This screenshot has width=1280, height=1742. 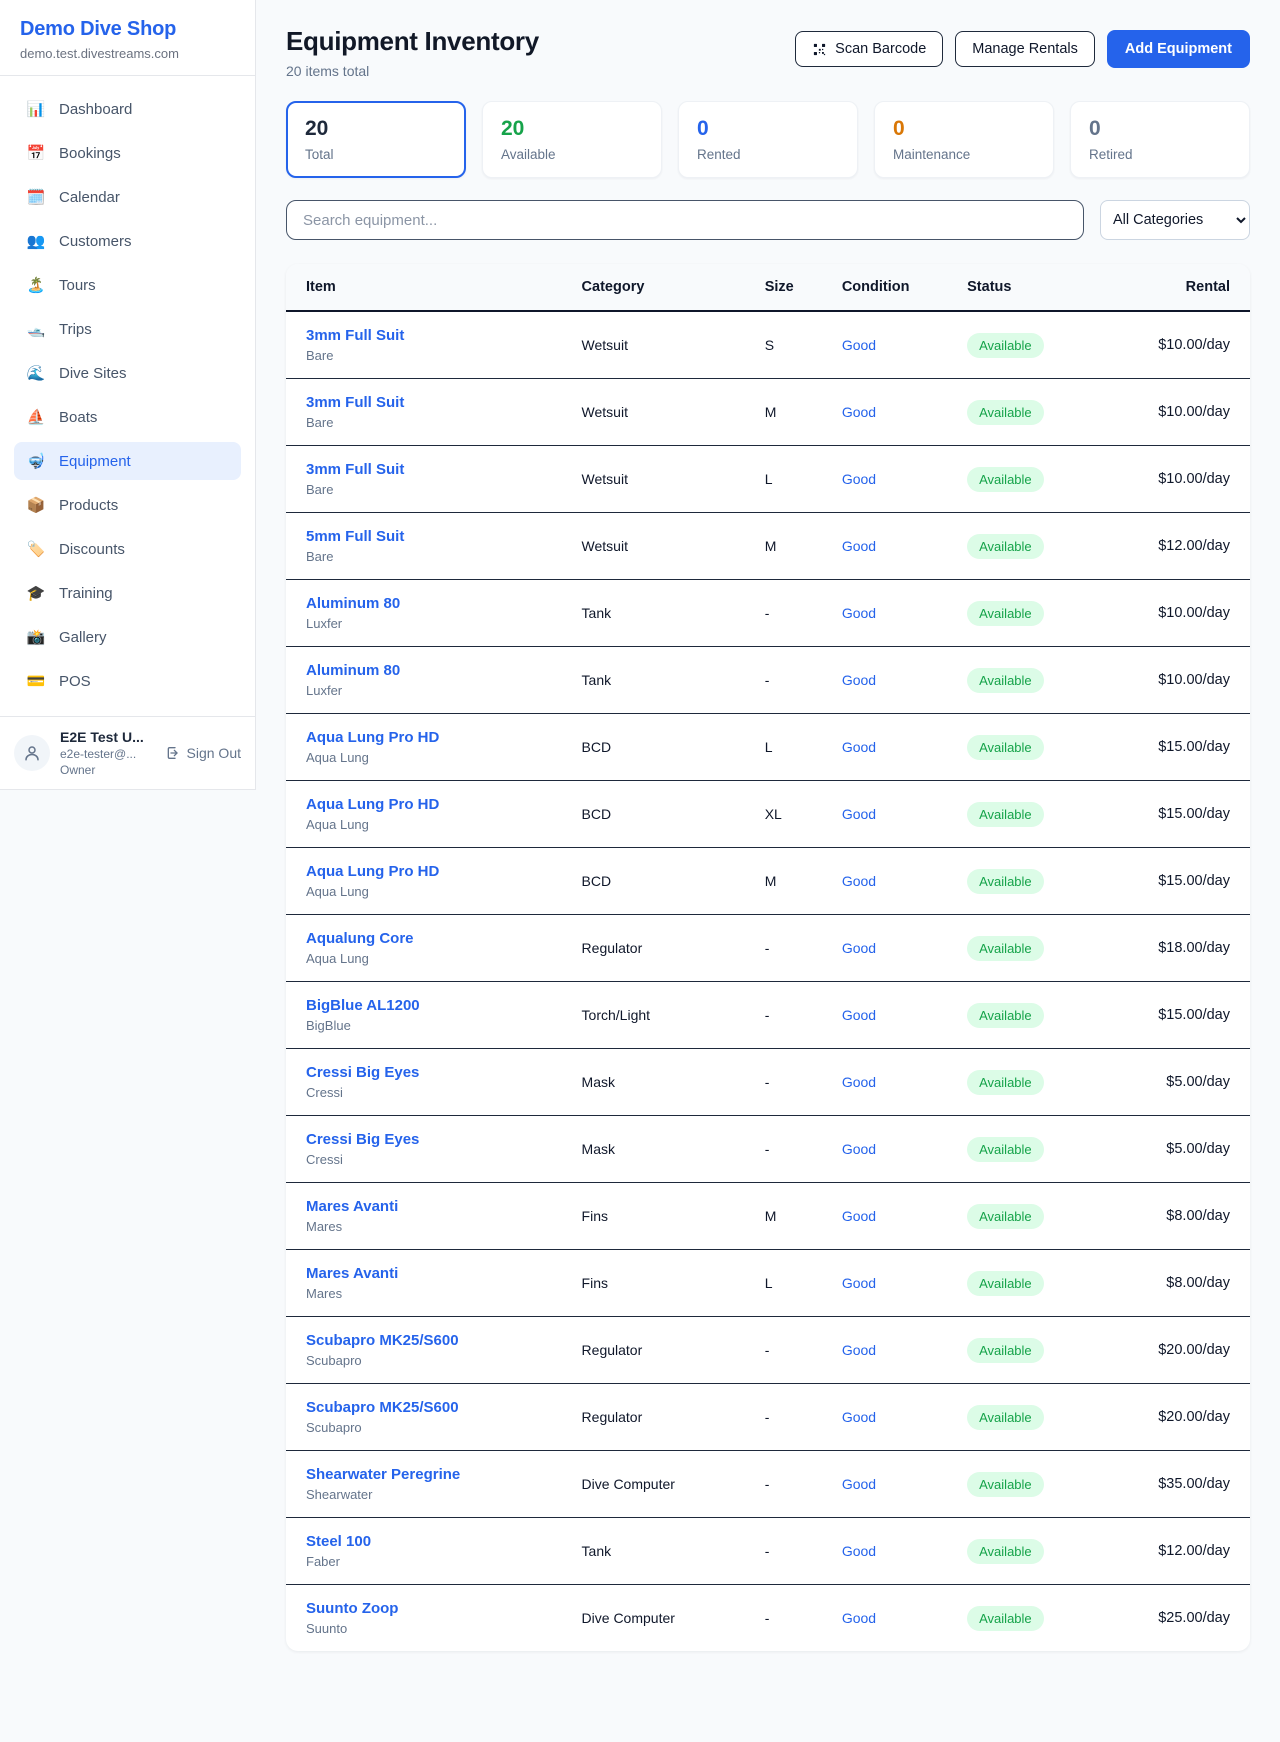 What do you see at coordinates (127, 549) in the screenshot?
I see `sidebar-item: 🏷️ Discounts` at bounding box center [127, 549].